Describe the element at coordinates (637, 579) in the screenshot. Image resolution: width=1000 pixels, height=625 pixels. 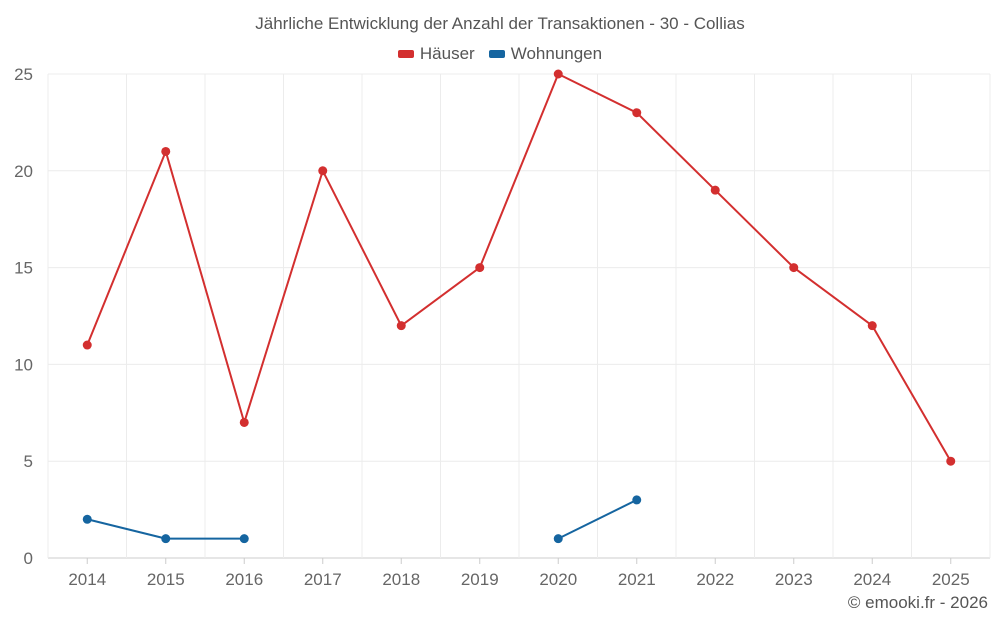
I see `x-tick-label: 2021` at that location.